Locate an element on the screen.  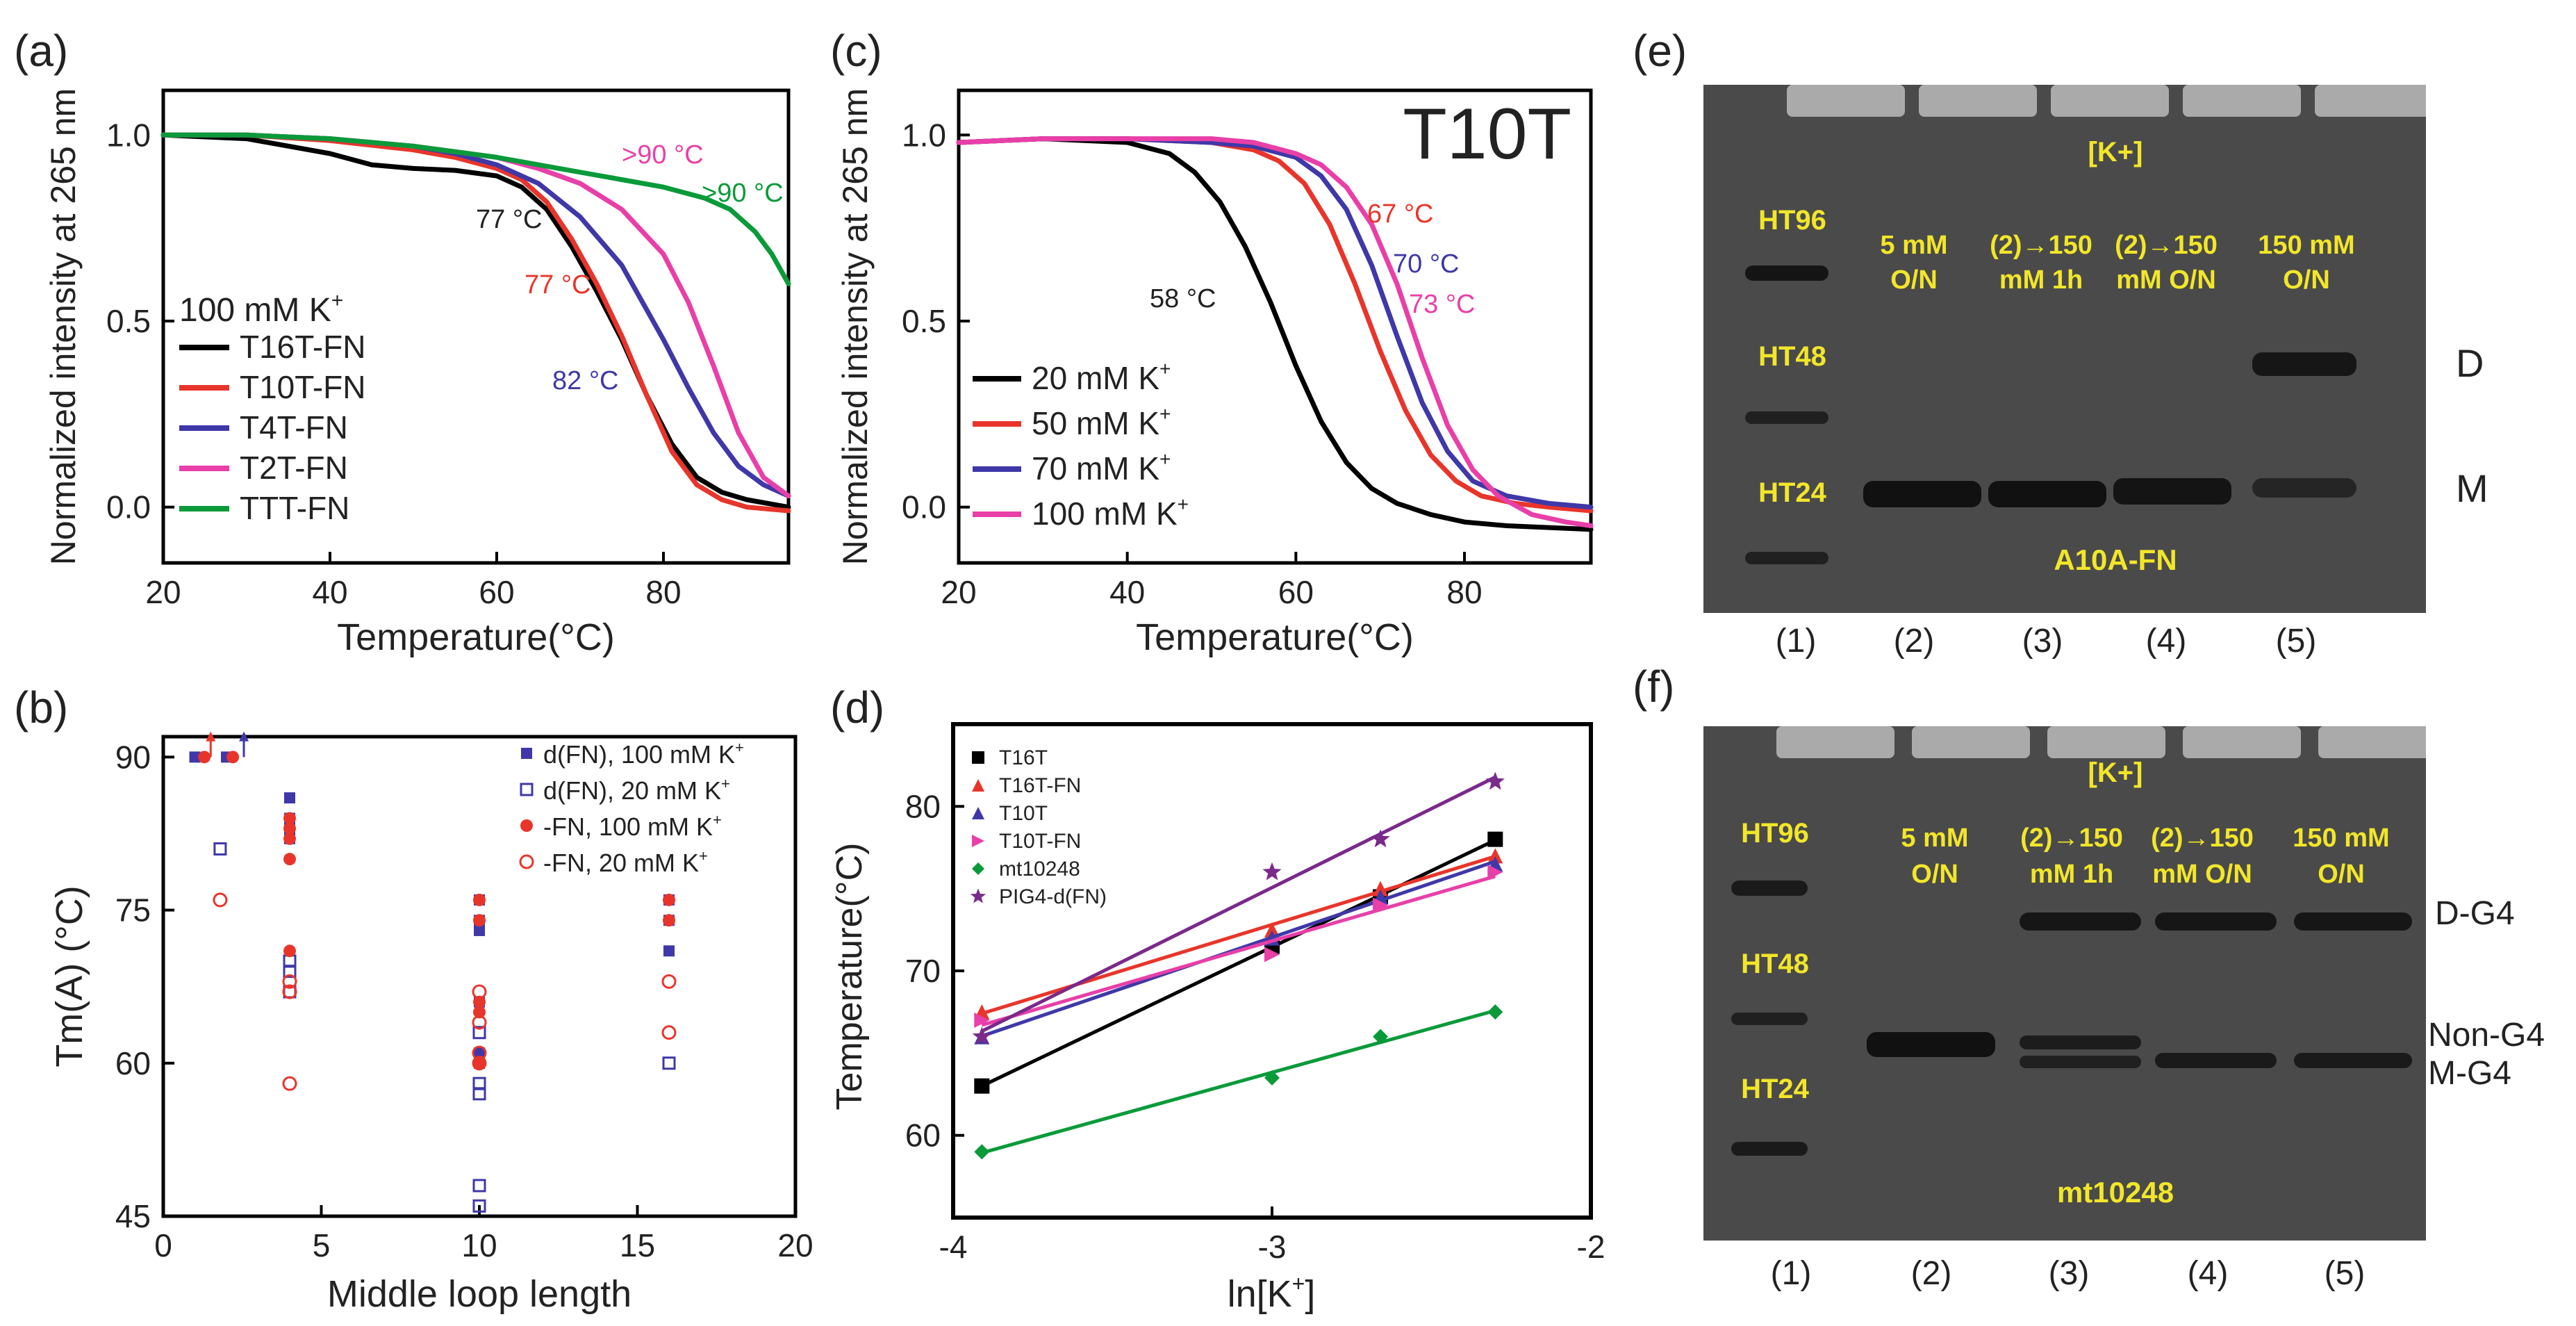
annotation-c-20mm: 58 °C is located at coordinates (1183, 298).